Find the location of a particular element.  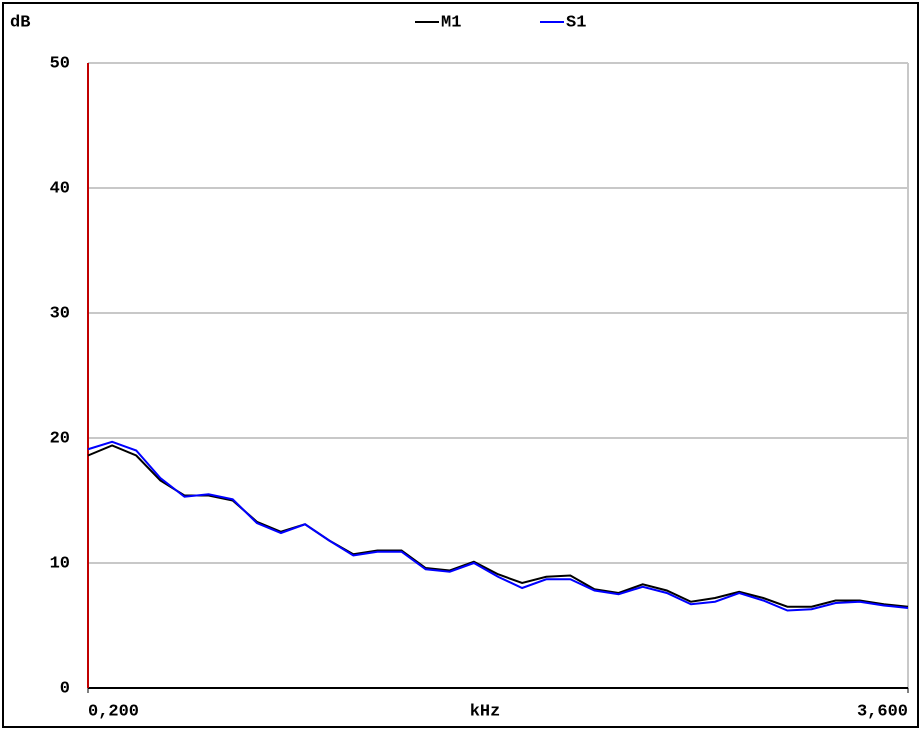

y-tick-label: 30 is located at coordinates (60, 313).